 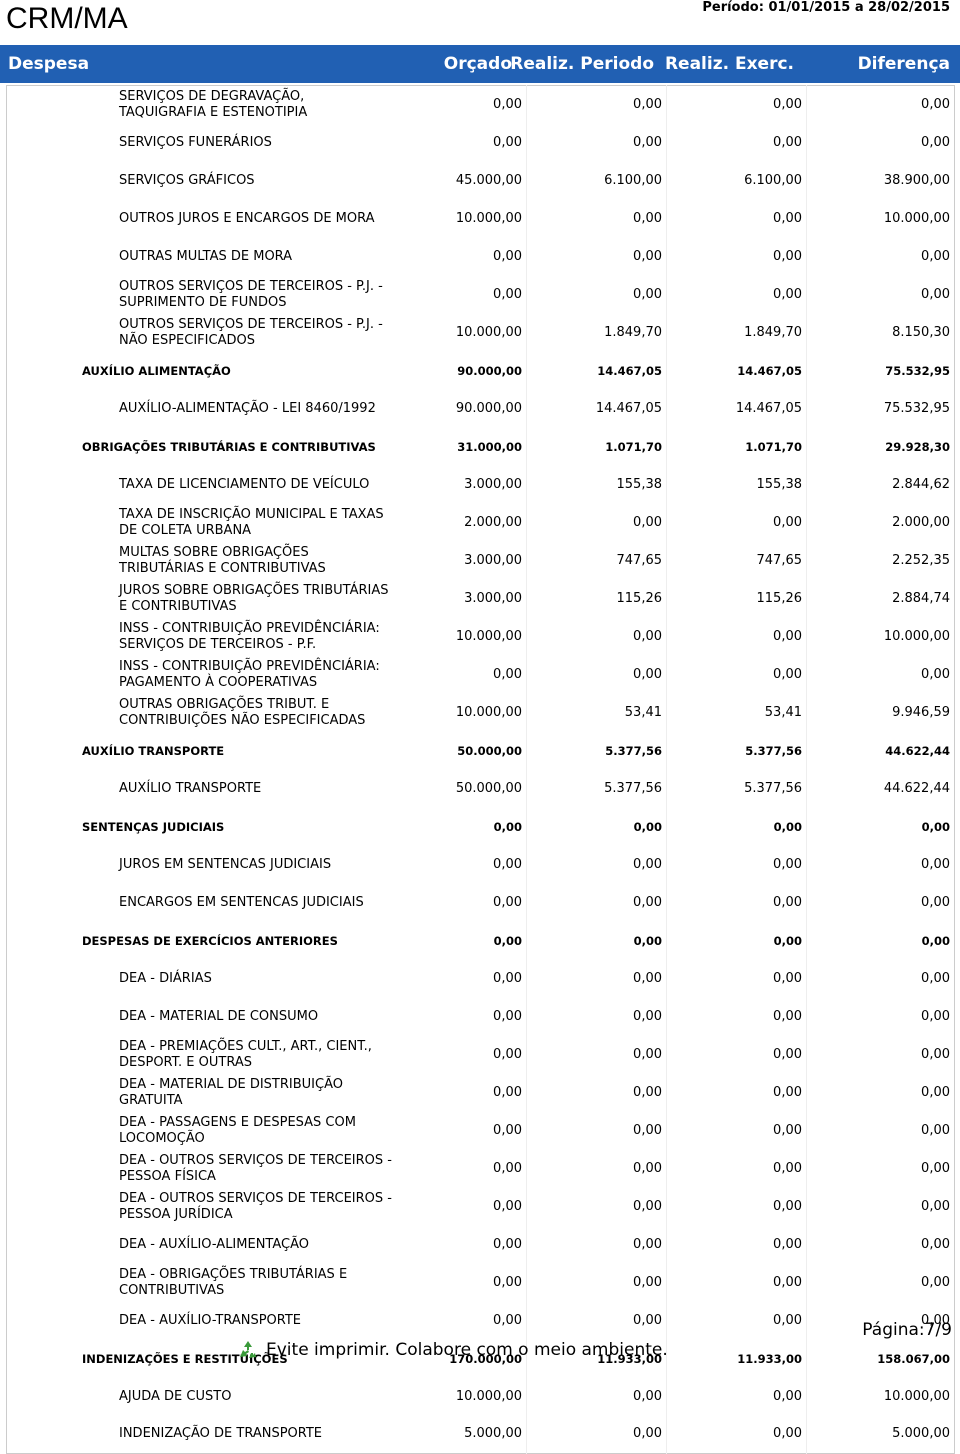 I want to click on row-value: 29.928,30, so click(x=917, y=446).